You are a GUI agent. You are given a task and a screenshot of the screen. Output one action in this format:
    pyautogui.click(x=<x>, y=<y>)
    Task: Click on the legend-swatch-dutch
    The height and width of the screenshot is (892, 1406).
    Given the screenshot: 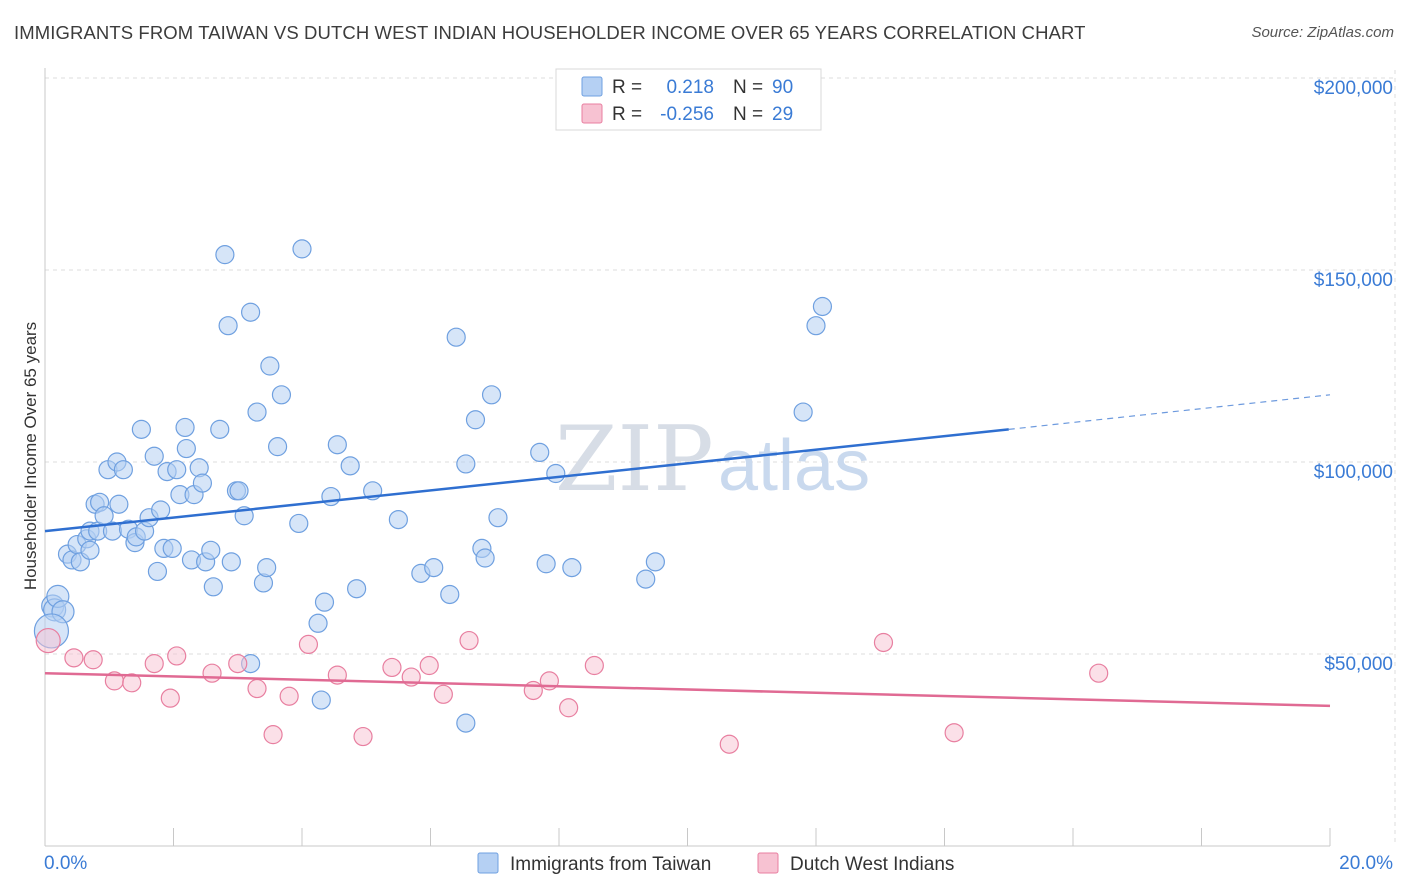 What is the action you would take?
    pyautogui.click(x=768, y=863)
    